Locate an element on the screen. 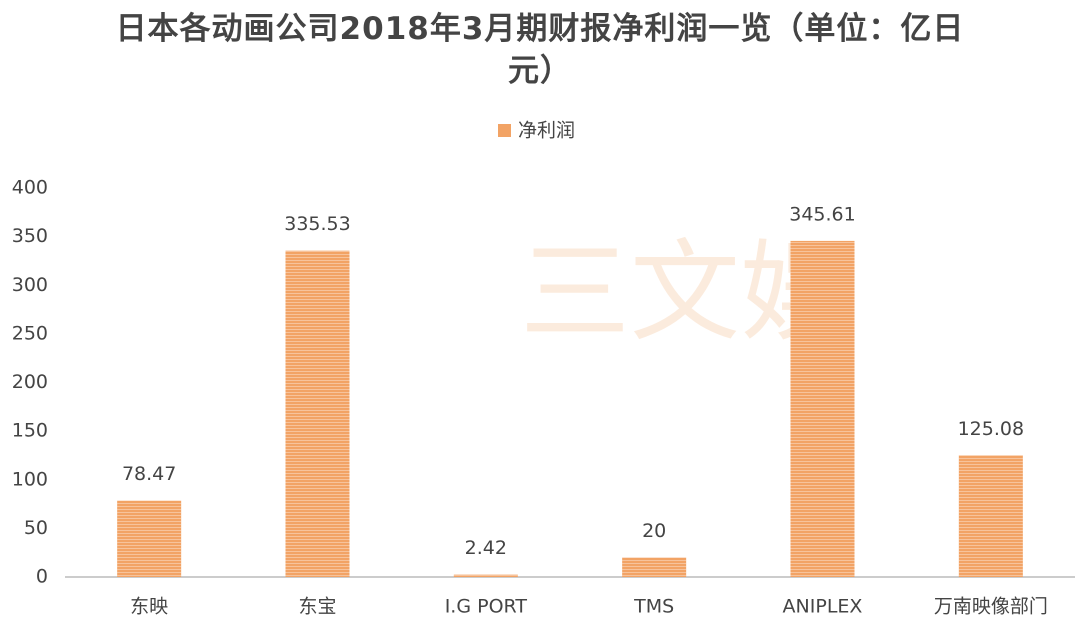  y-tick-label: 350 is located at coordinates (30, 236).